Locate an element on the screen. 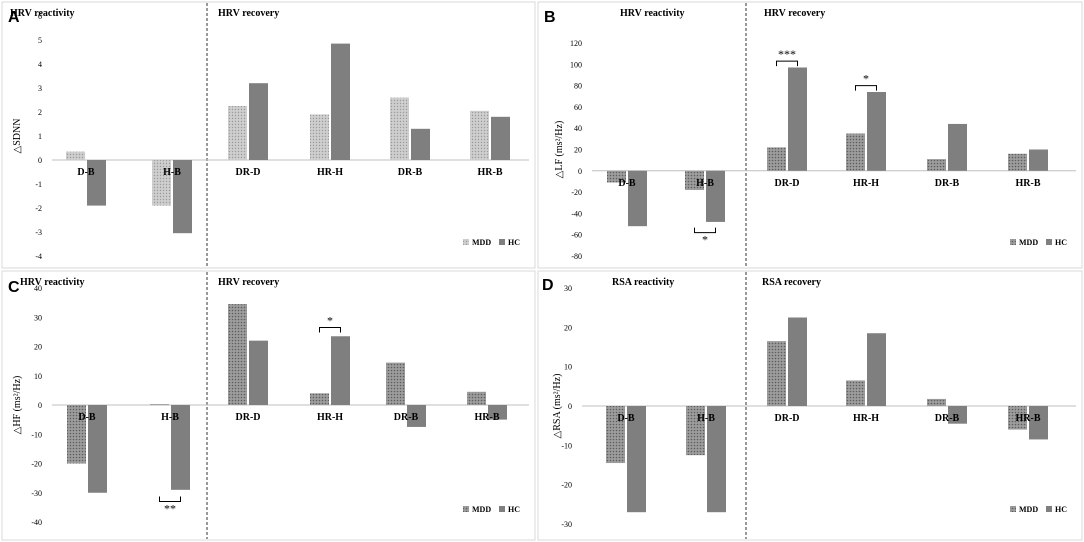 The width and height of the screenshot is (1084, 542). y-tick-label: 5 is located at coordinates (40, 40).